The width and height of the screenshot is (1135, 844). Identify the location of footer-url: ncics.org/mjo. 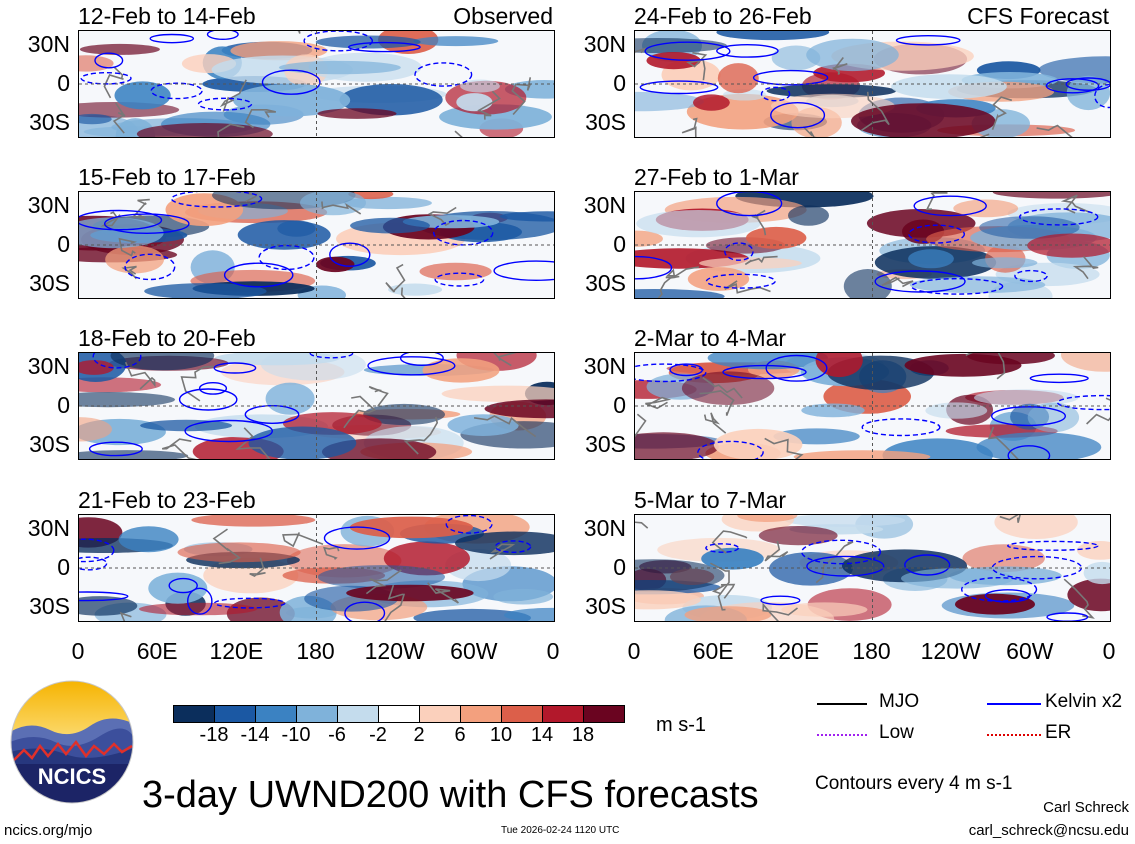
(48, 830).